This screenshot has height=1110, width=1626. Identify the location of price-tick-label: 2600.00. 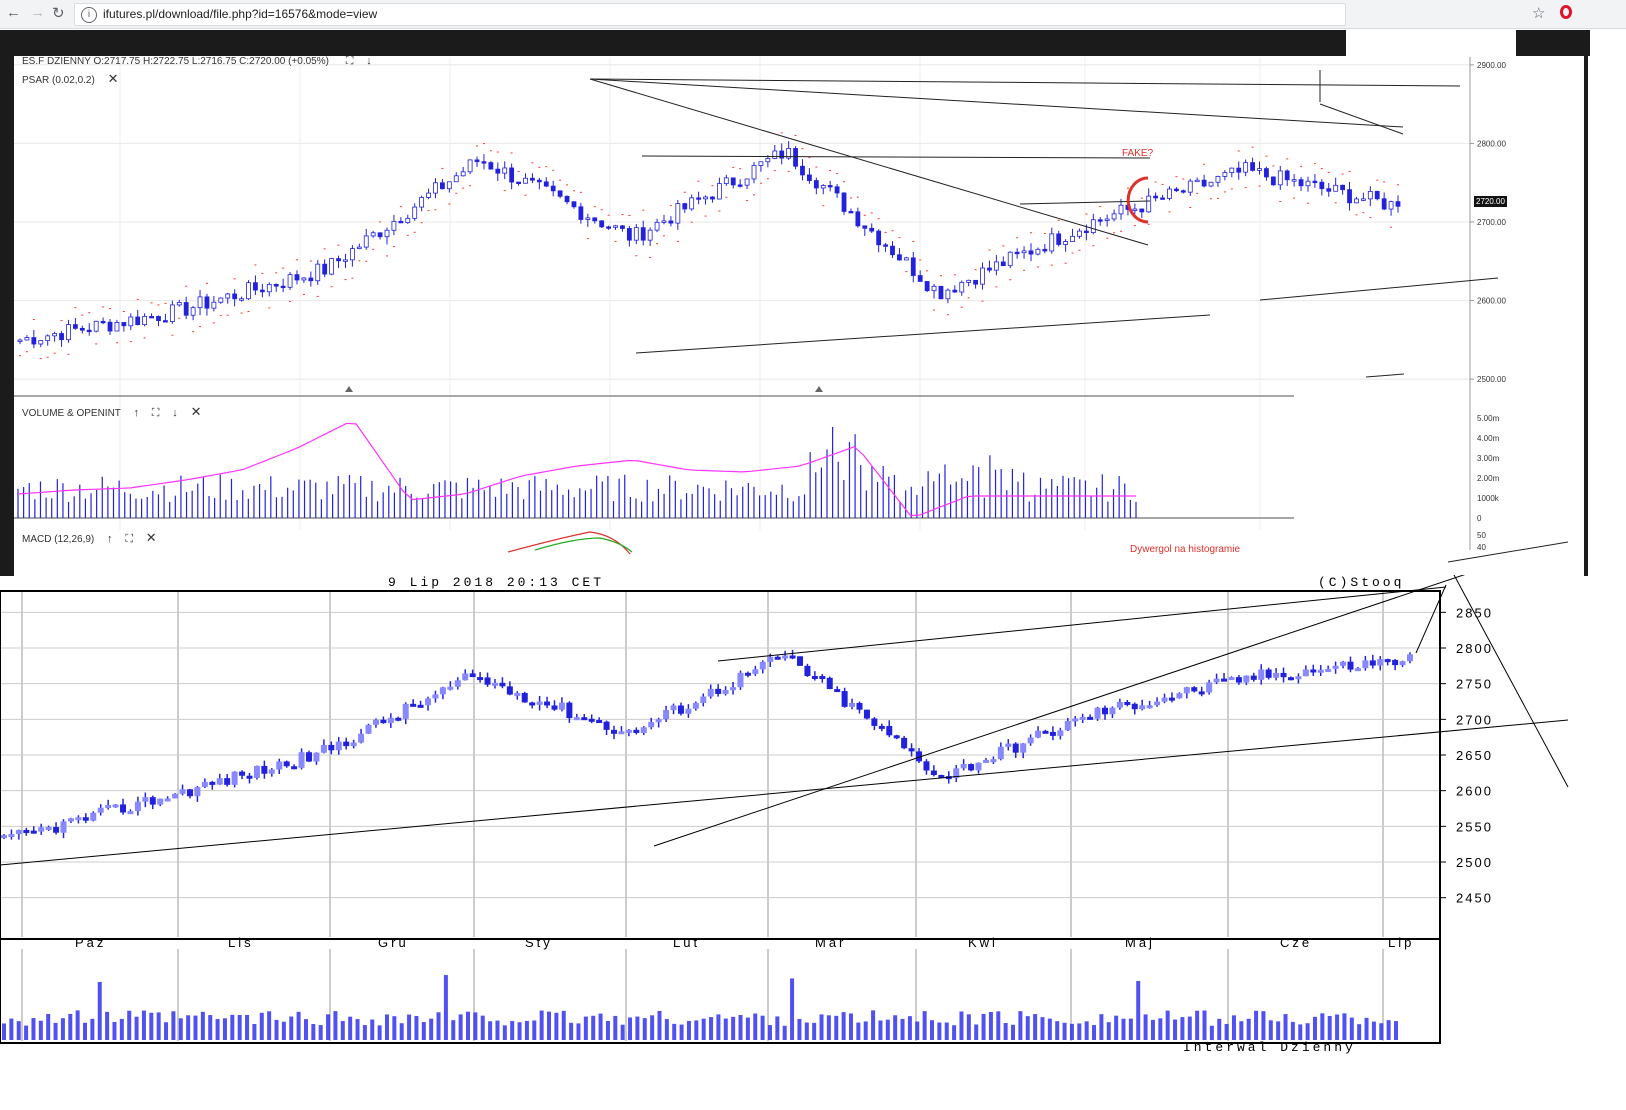
(1491, 301).